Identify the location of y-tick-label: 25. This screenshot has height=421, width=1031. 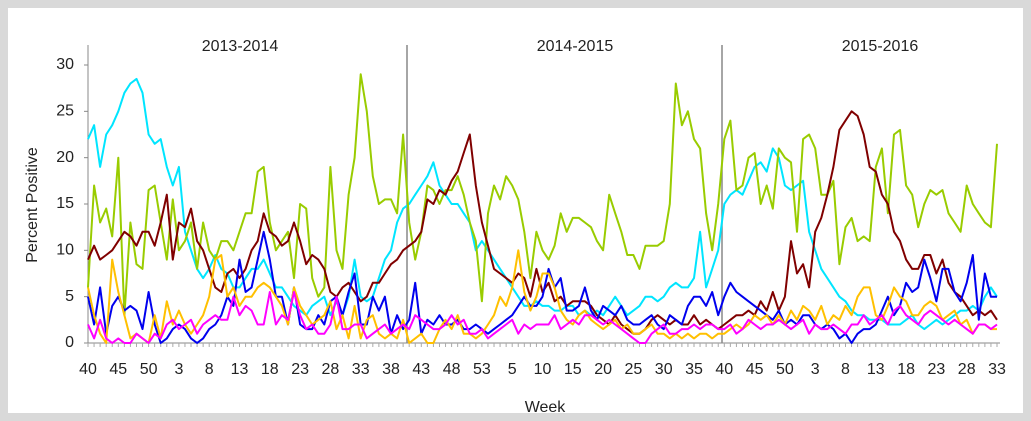
(65, 111).